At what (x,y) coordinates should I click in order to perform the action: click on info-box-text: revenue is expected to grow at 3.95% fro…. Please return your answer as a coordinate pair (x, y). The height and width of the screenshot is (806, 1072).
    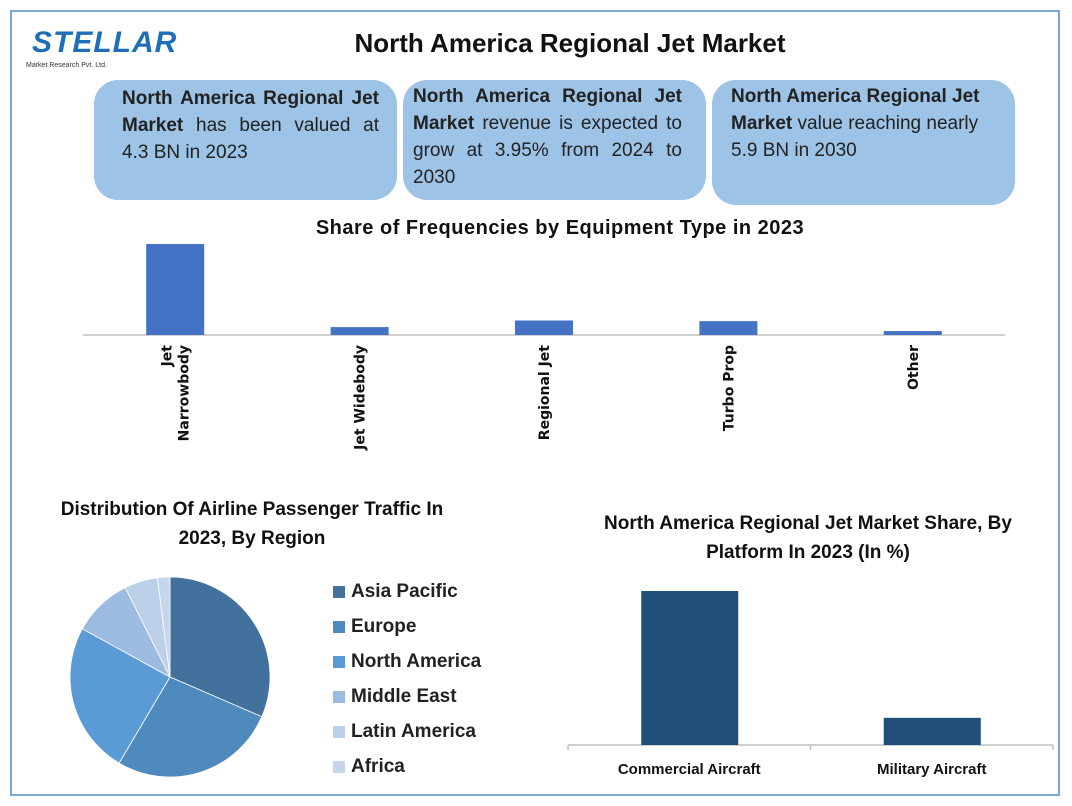
    Looking at the image, I should click on (547, 150).